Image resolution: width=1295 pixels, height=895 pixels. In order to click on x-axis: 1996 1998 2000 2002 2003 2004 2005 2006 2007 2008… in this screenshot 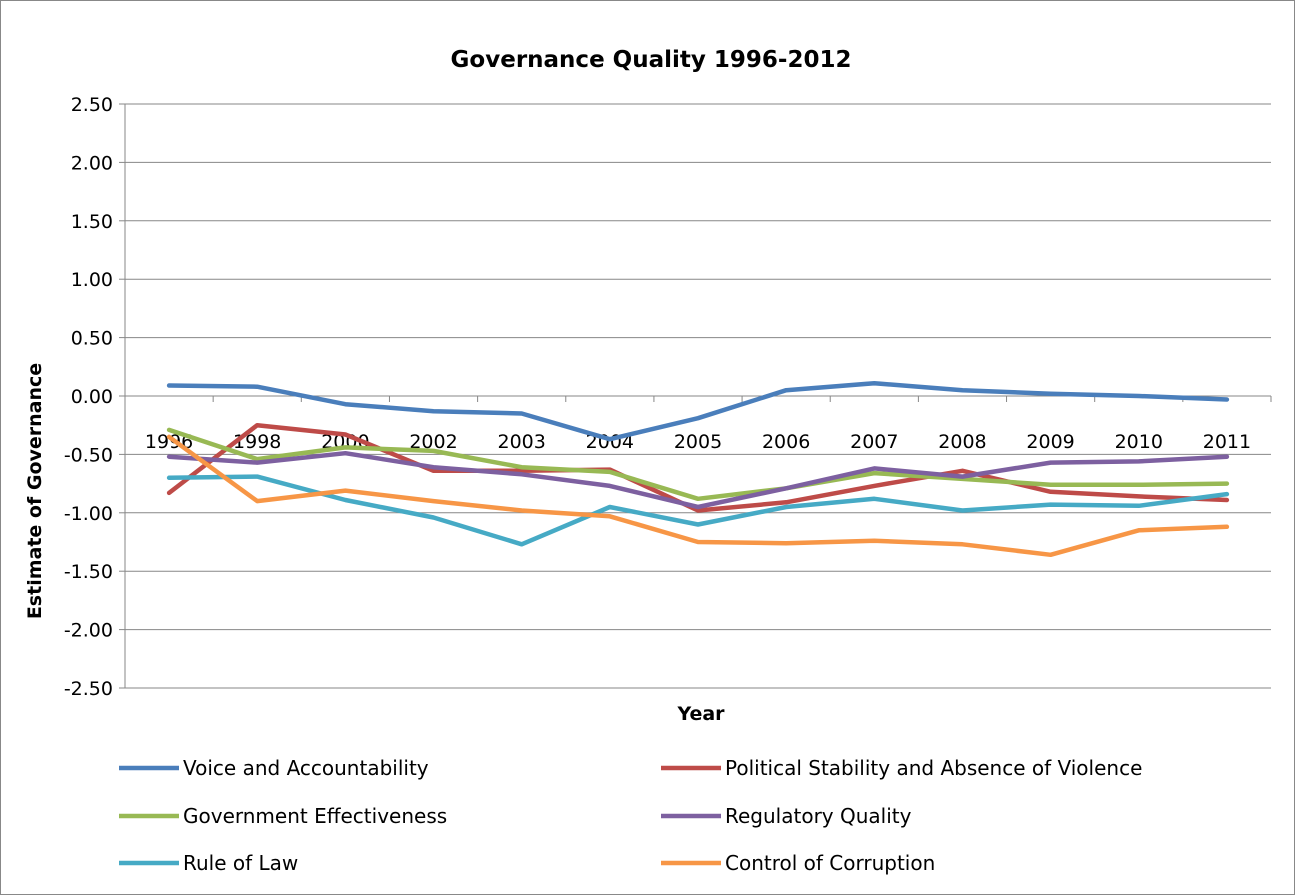, I will do `click(698, 424)`.